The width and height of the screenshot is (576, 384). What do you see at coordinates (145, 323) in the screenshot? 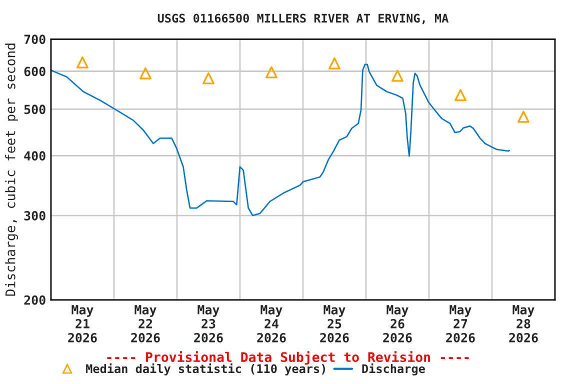
I see `x-tick-label: May 22 2026` at bounding box center [145, 323].